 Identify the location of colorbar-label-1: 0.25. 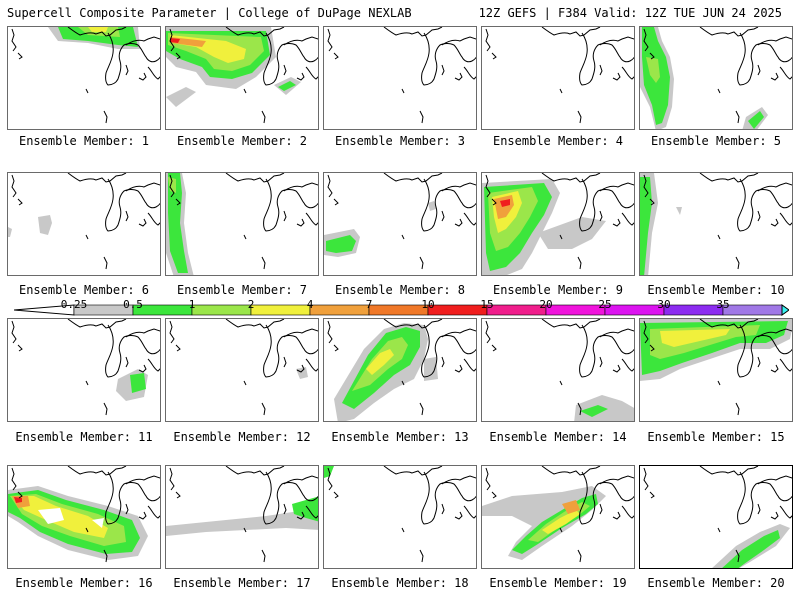
(74, 304).